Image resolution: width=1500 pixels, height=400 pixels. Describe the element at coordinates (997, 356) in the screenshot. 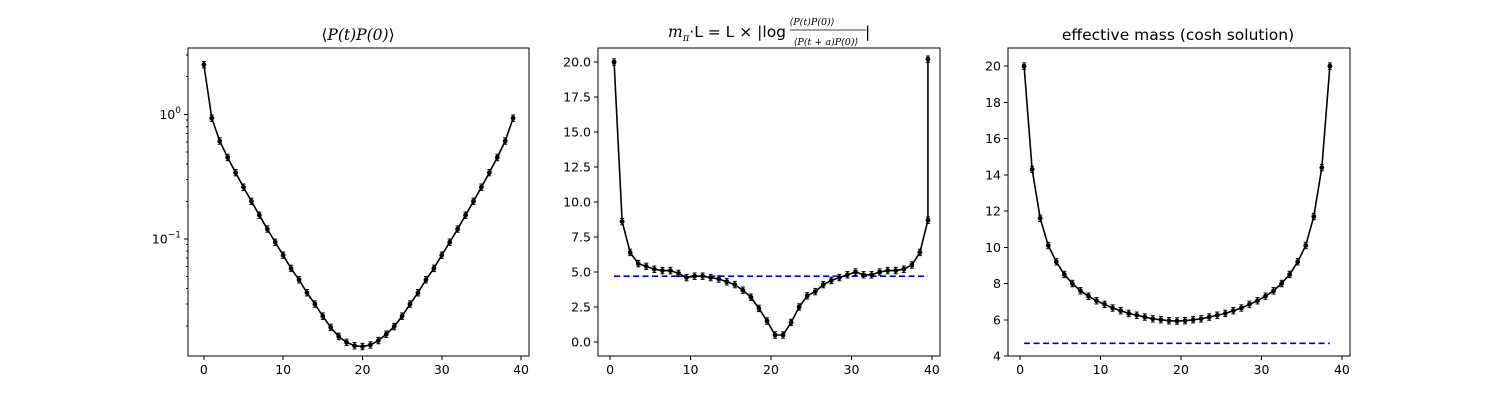

I see `panel-3-y-tick-label: 4` at that location.